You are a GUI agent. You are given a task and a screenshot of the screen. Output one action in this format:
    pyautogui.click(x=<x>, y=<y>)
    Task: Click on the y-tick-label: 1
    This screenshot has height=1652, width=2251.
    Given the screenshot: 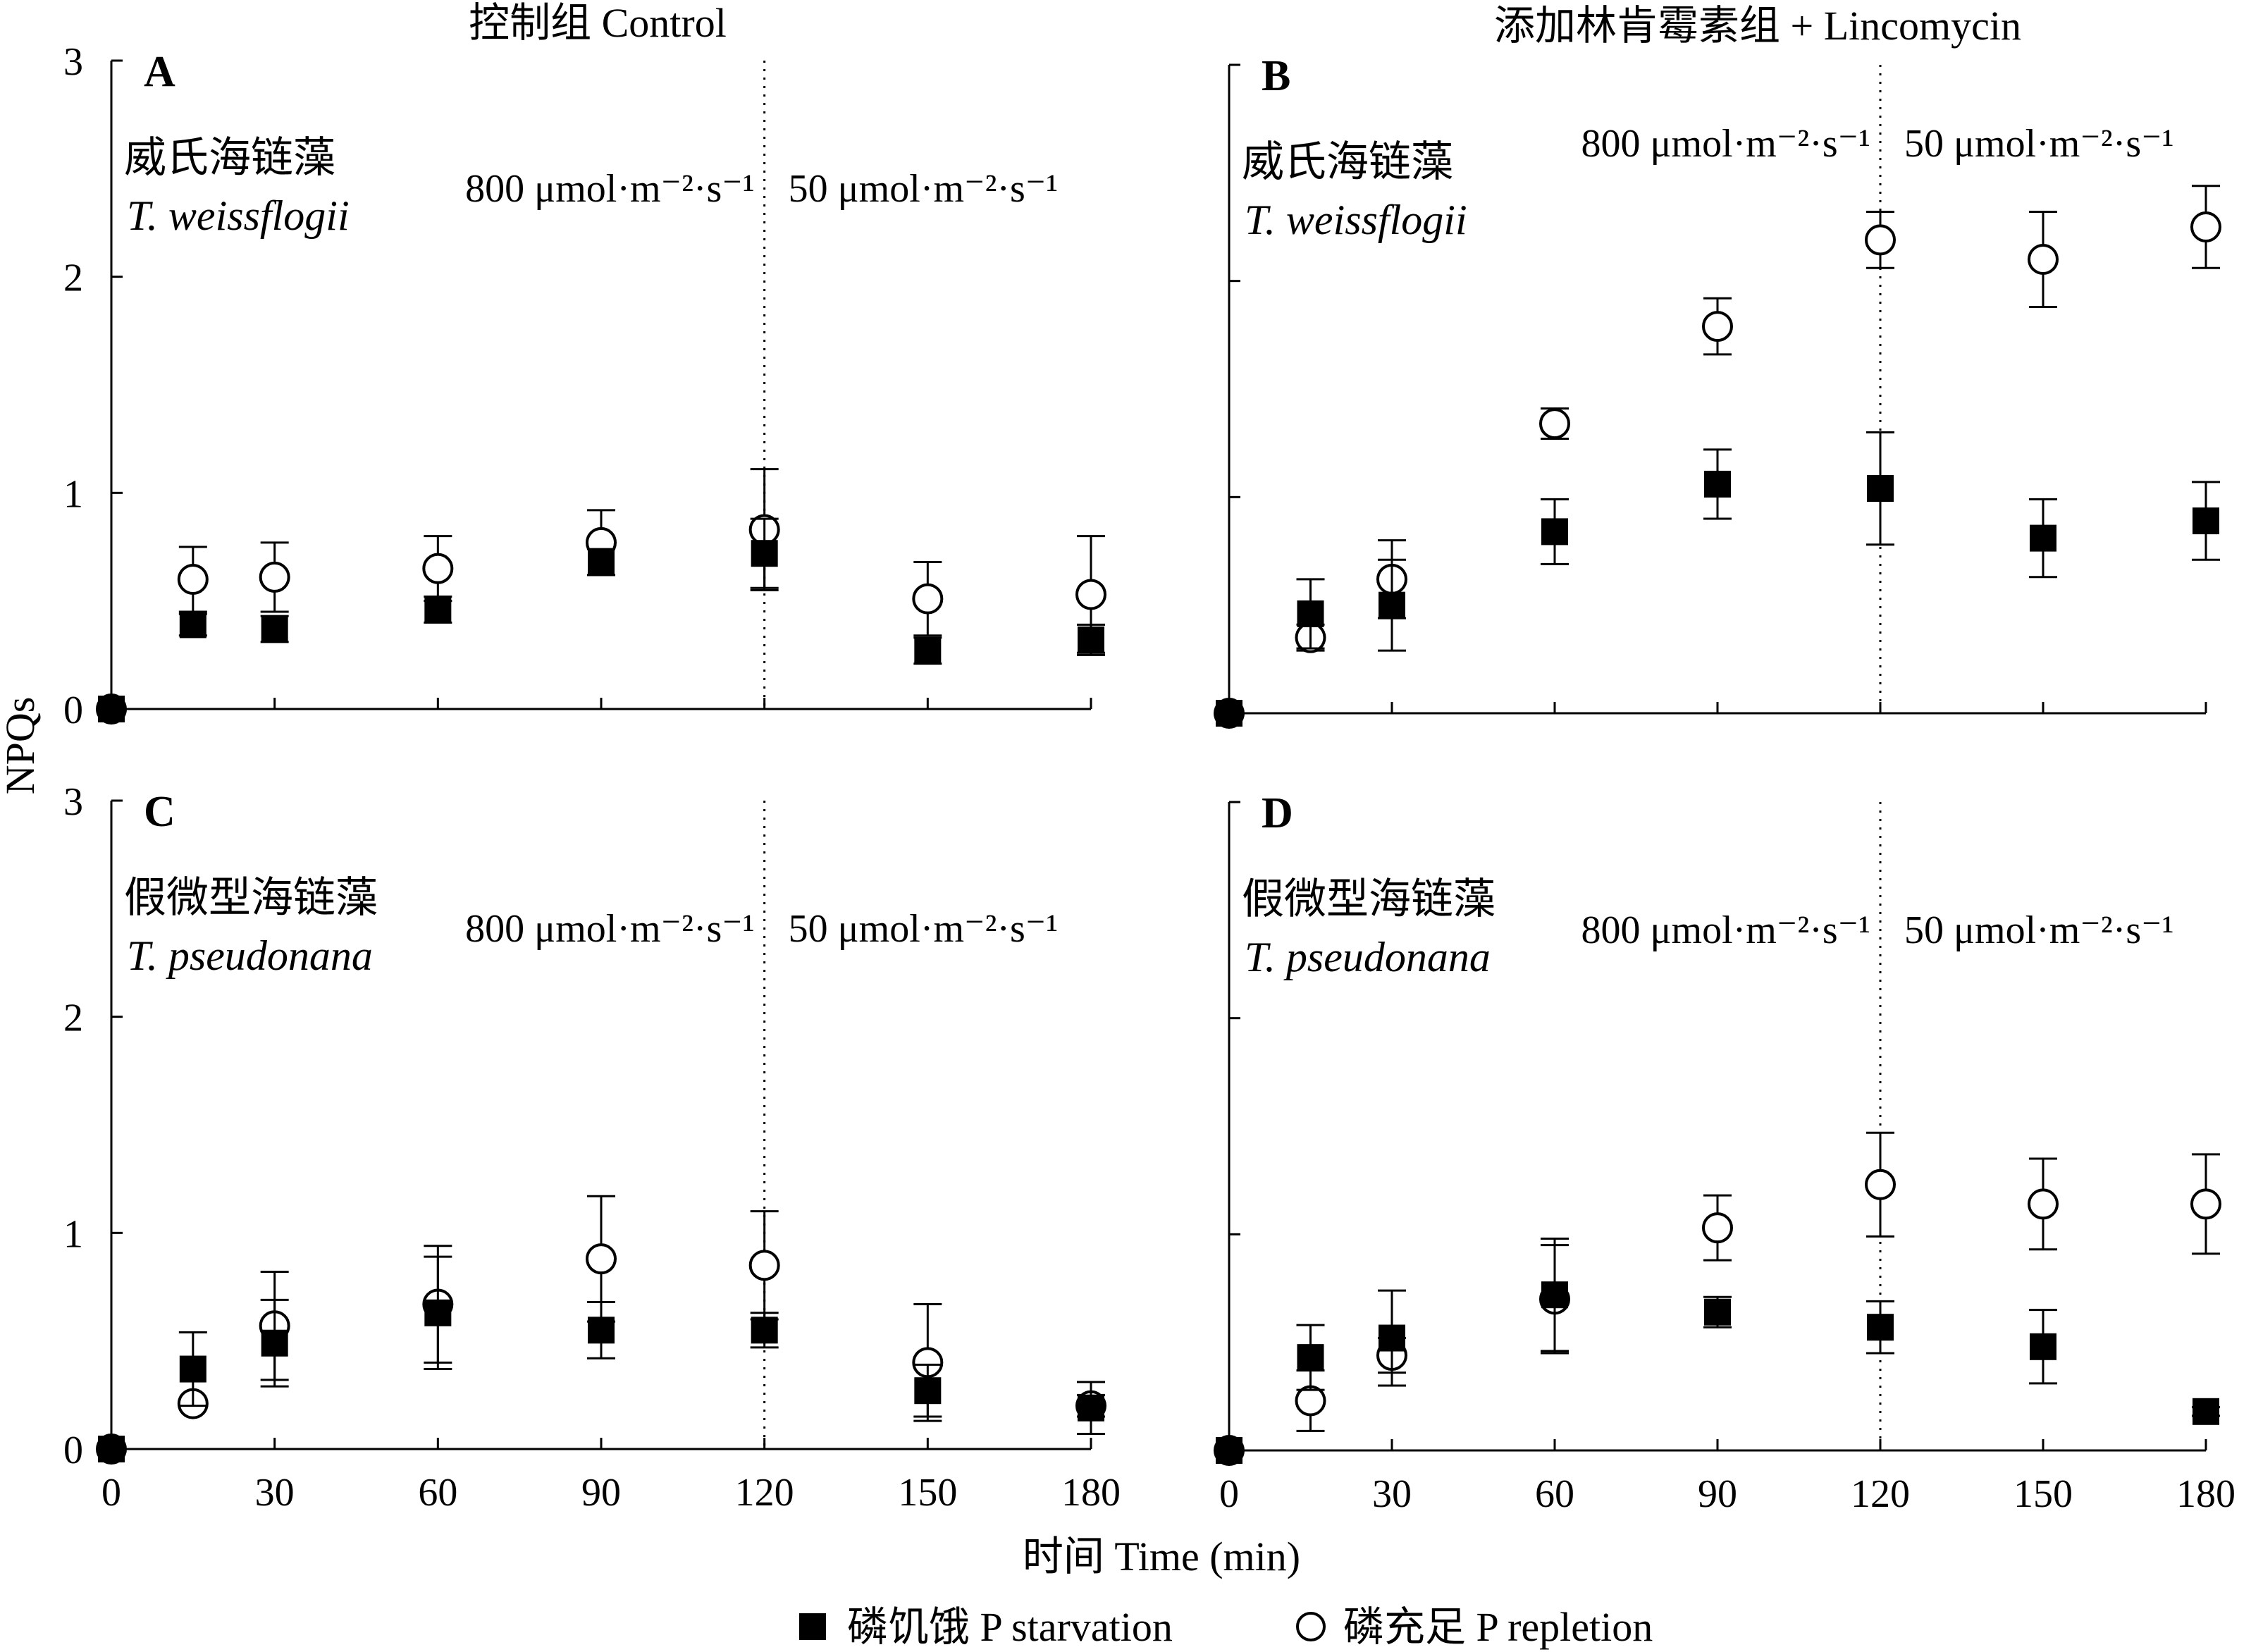 What is the action you would take?
    pyautogui.click(x=73, y=494)
    